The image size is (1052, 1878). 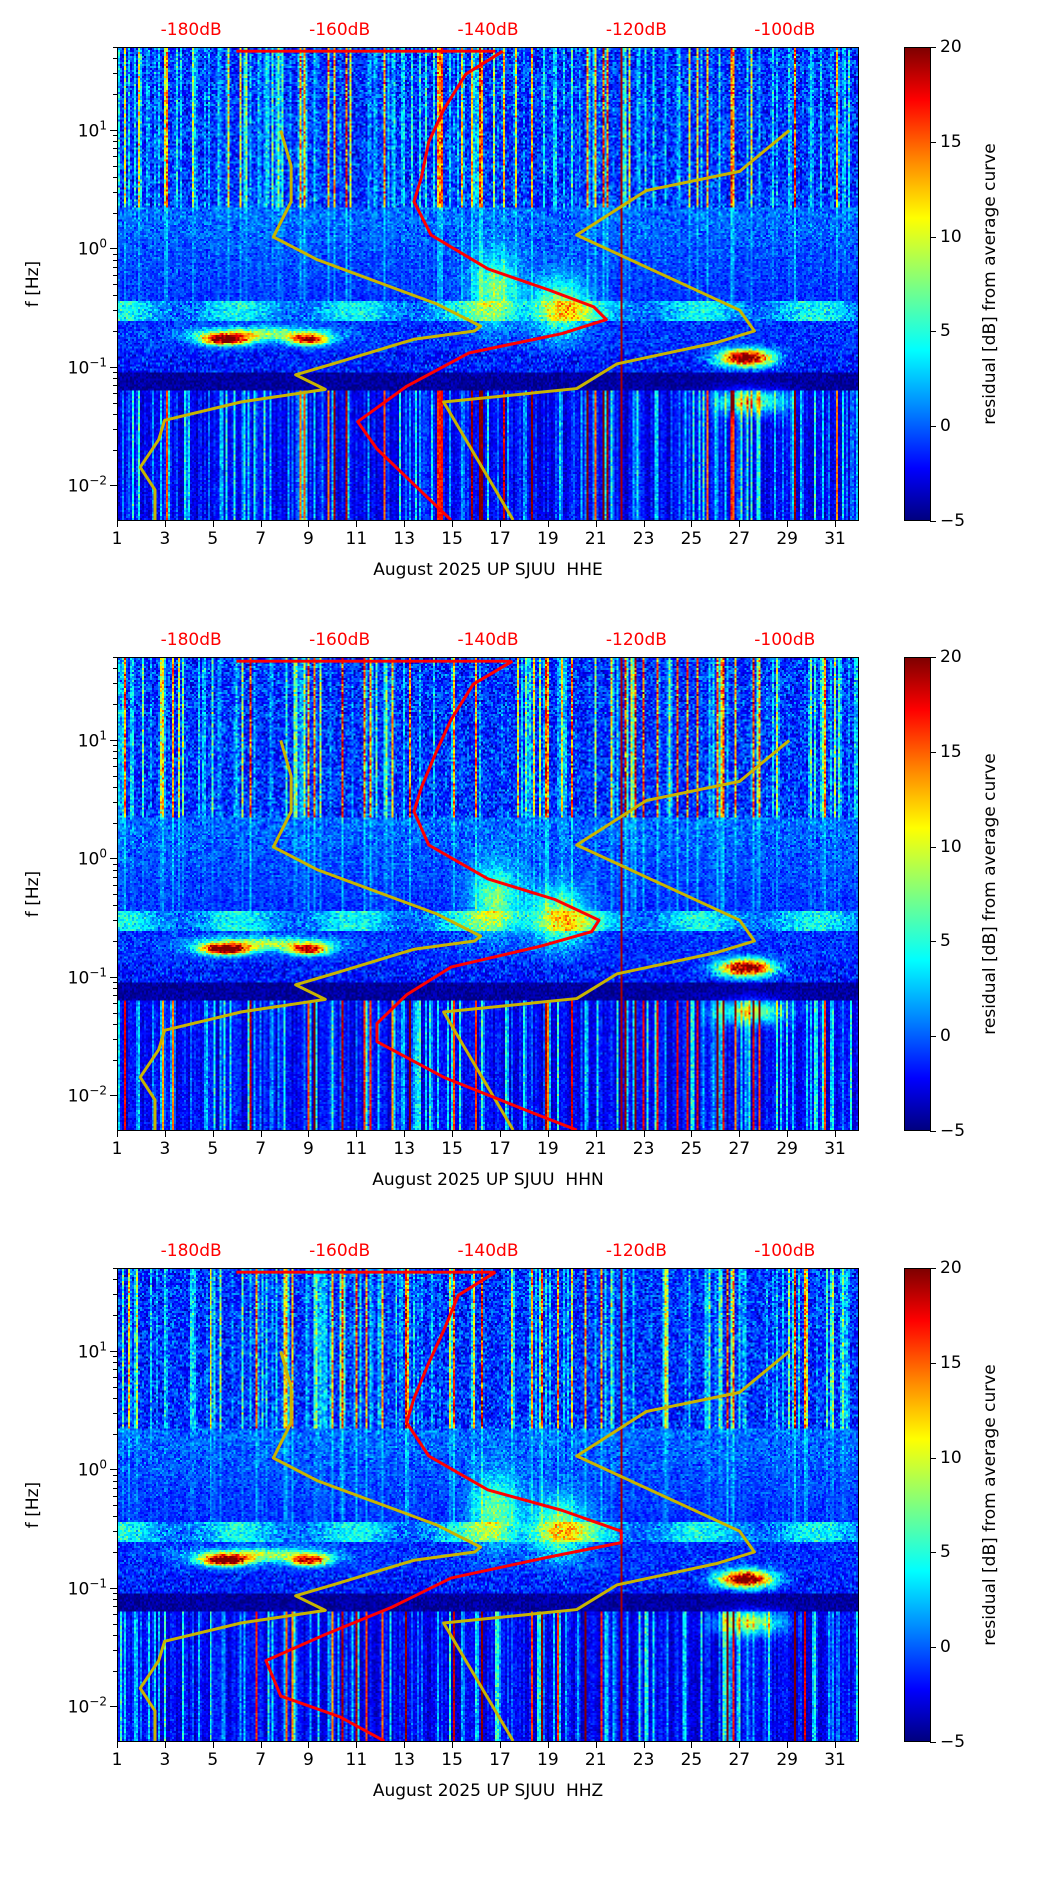 What do you see at coordinates (98, 1090) in the screenshot?
I see `y-tick-exponent: −2` at bounding box center [98, 1090].